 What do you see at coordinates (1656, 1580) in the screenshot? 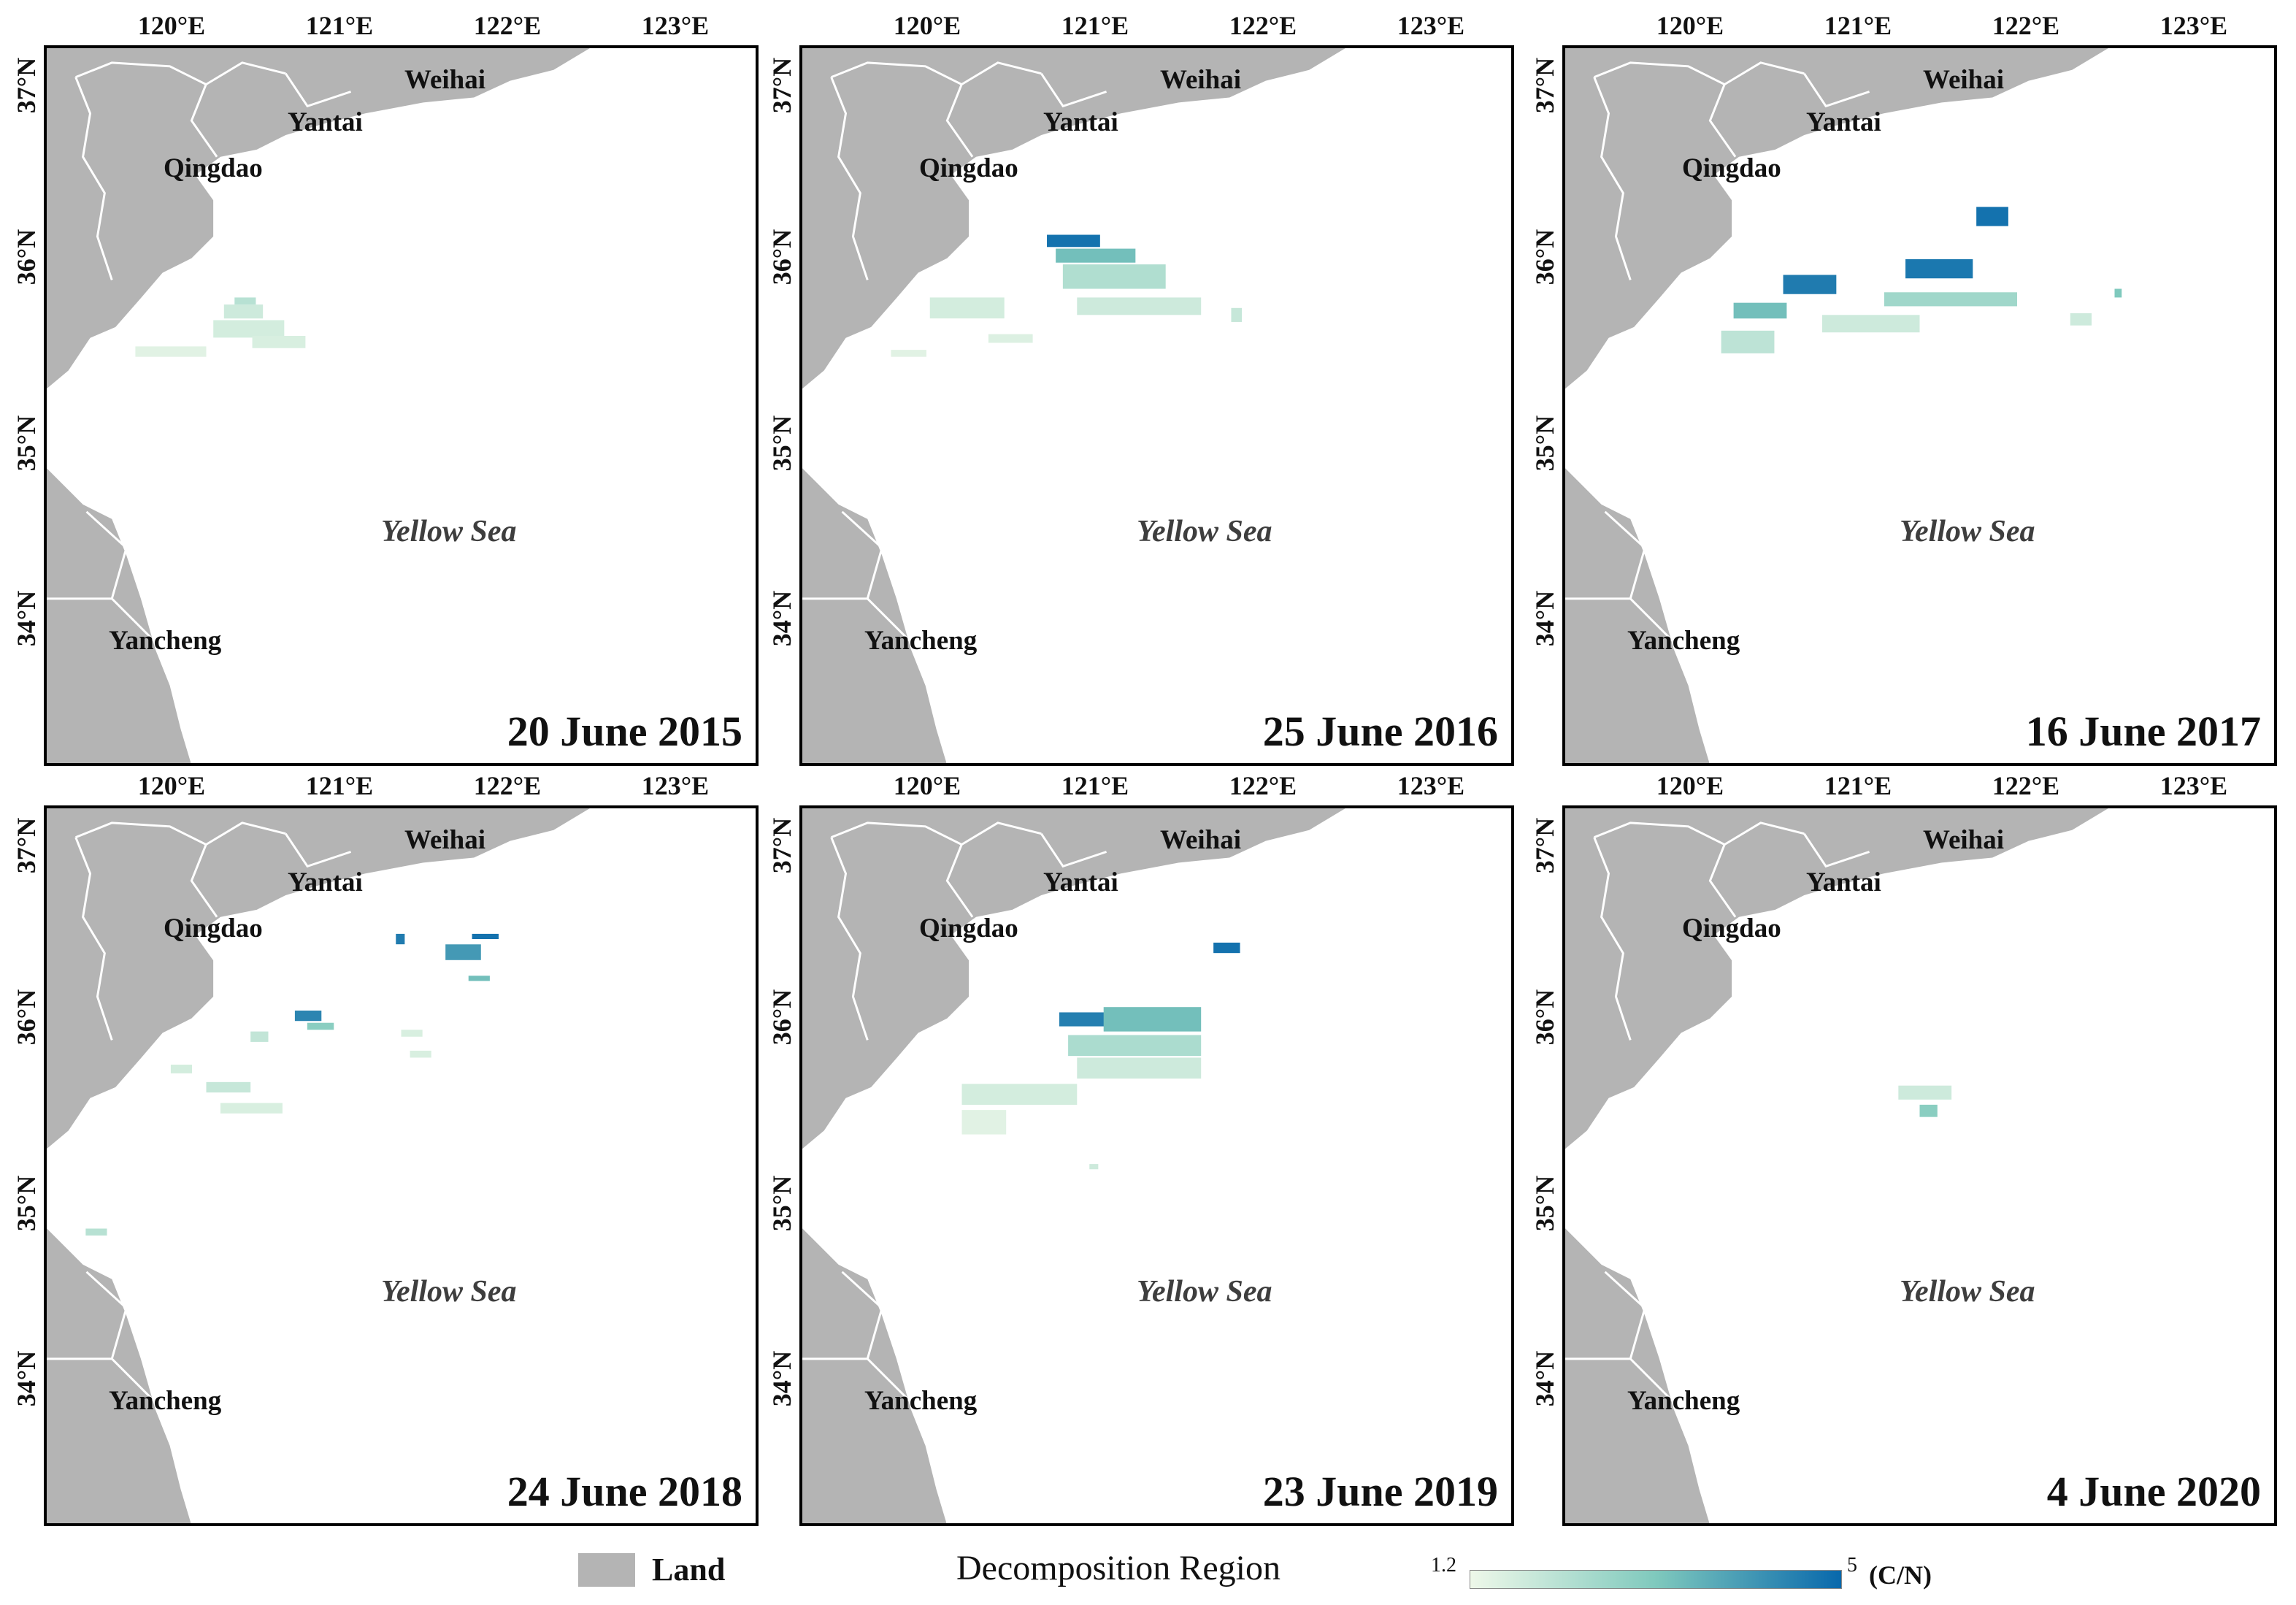
I see `colorbar` at bounding box center [1656, 1580].